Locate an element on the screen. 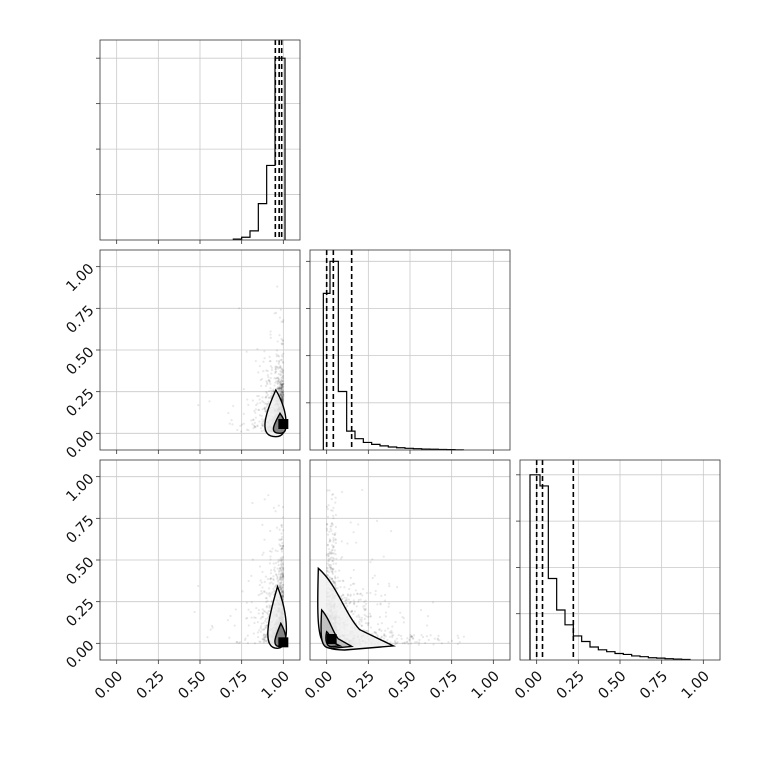  scatter-panel-0-1: 0.00 0.25 0.50 0.75 1.00 is located at coordinates (182, 355).